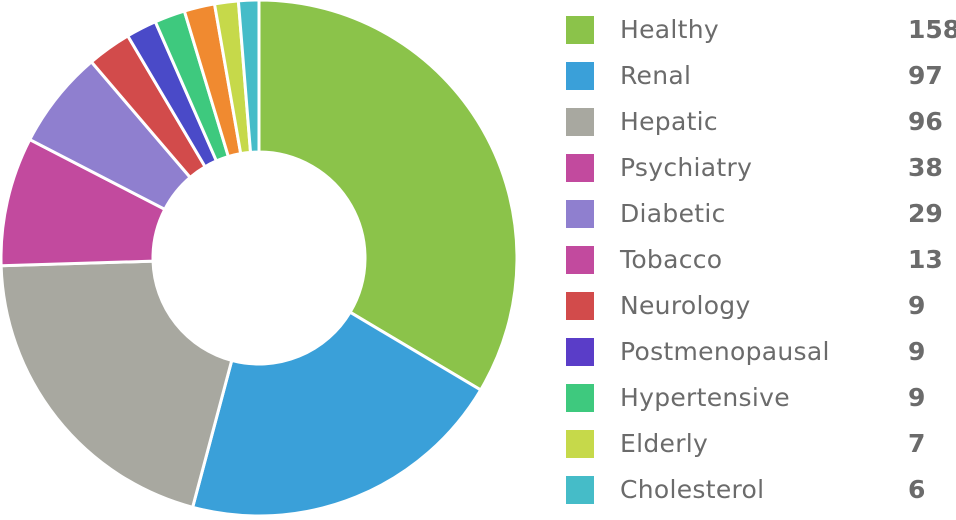  I want to click on legend-value: 158, so click(932, 29).